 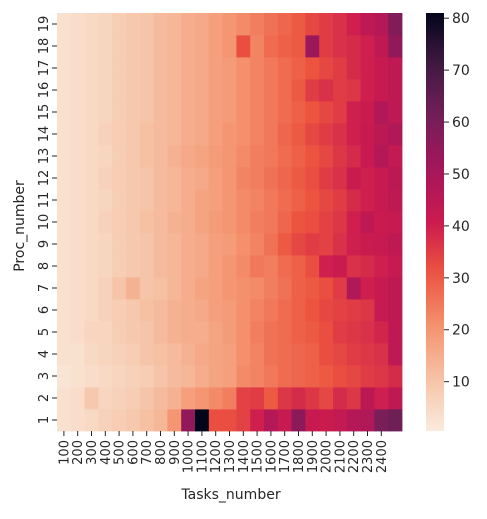 I want to click on x-tick-label: 1300, so click(x=230, y=456).